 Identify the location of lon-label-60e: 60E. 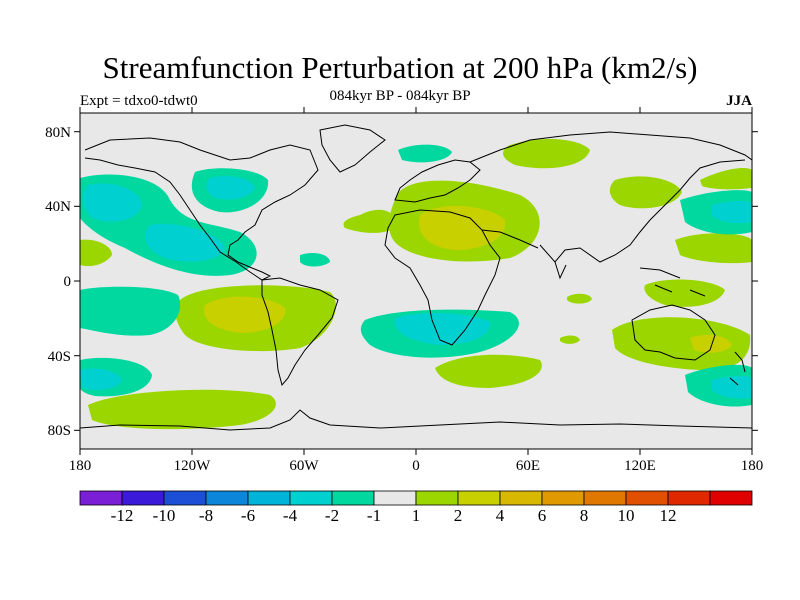
(528, 466).